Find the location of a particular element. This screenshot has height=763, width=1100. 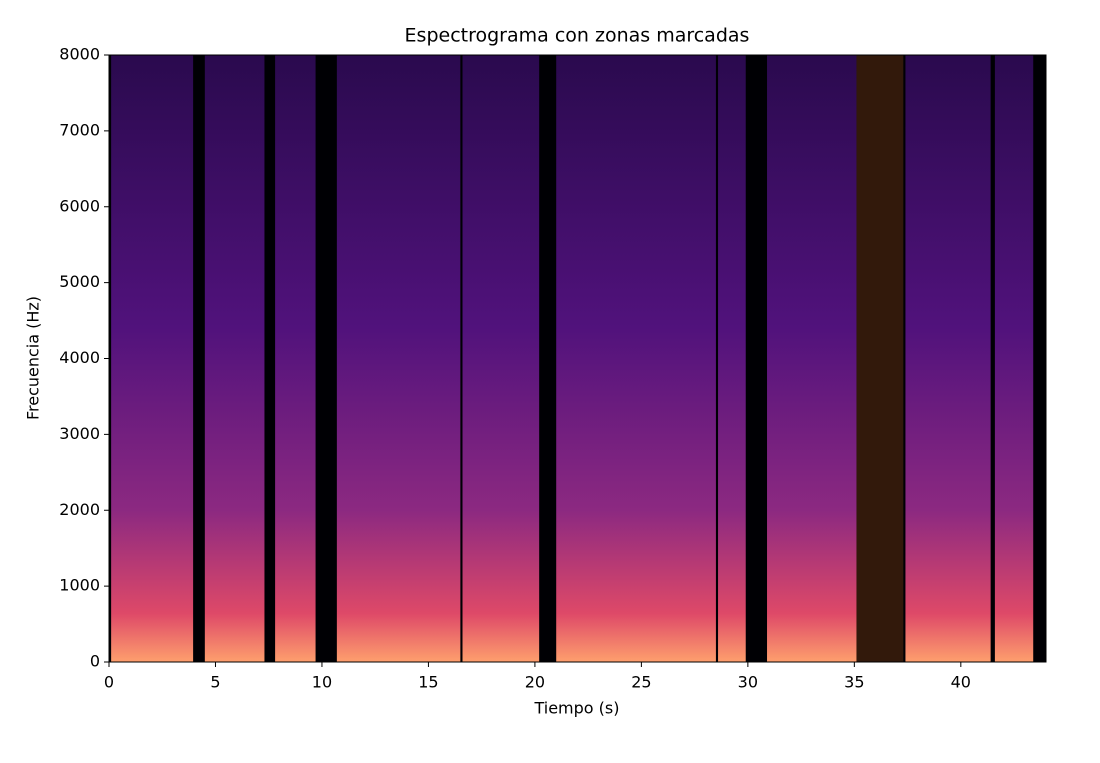

marked-zone is located at coordinates (880, 358).